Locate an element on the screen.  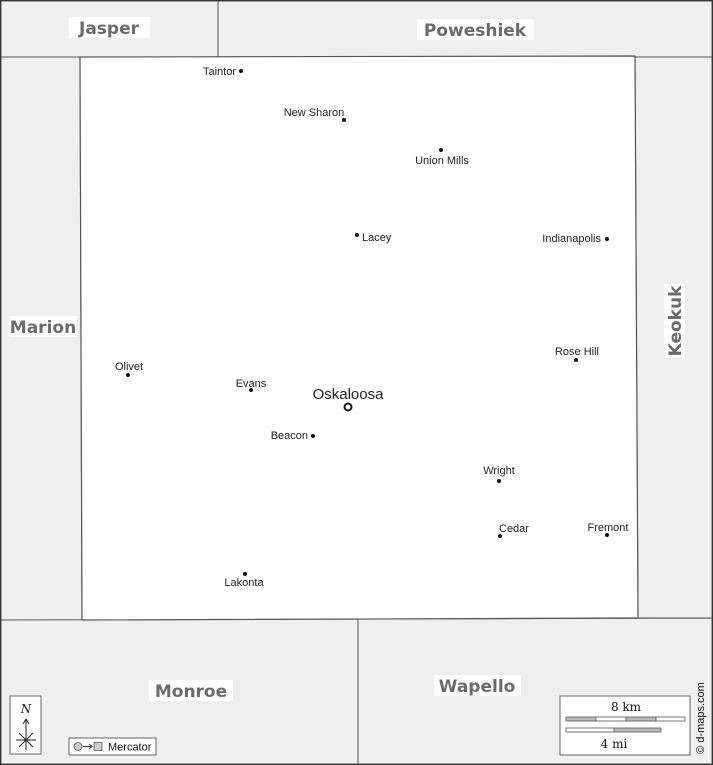
label-bg-jasper is located at coordinates (109, 27).